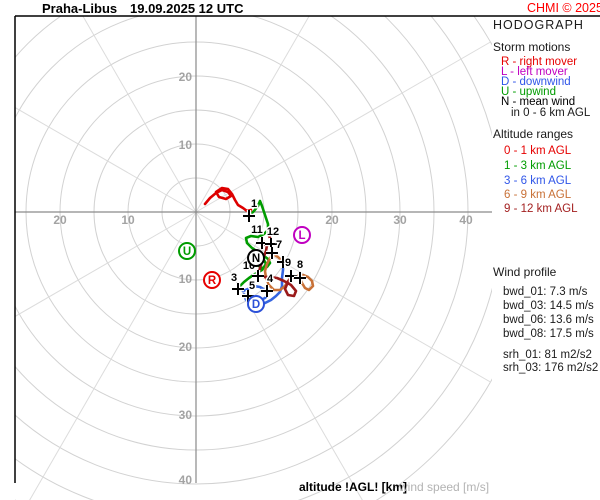 The image size is (600, 500). Describe the element at coordinates (257, 230) in the screenshot. I see `altitude-label-11: 11` at that location.